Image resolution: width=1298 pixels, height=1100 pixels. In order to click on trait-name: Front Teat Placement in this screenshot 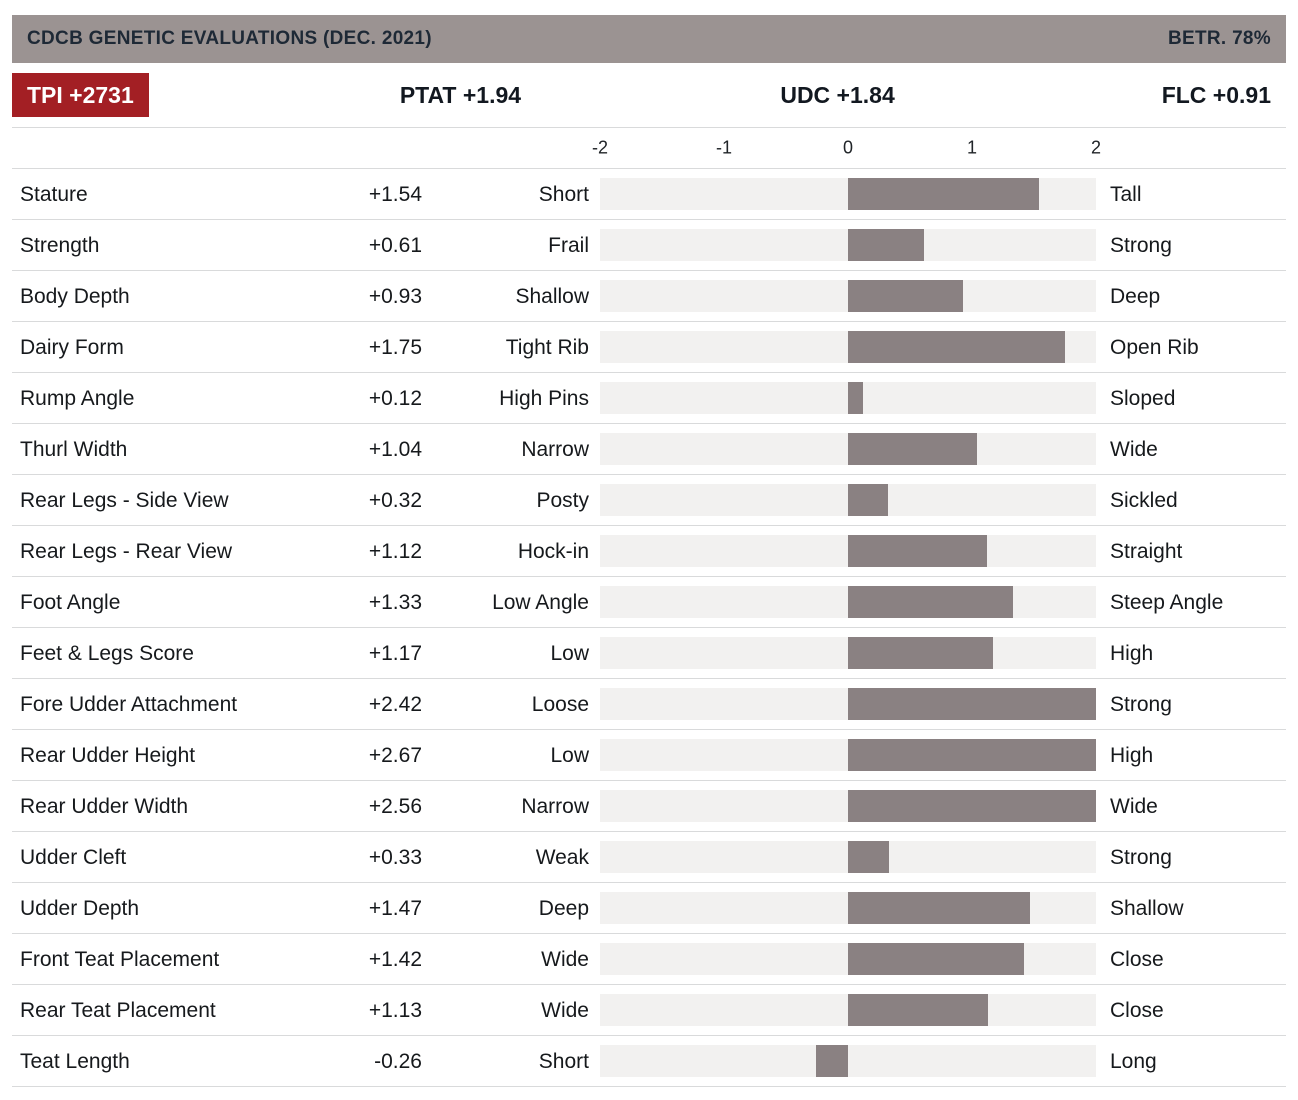, I will do `click(120, 959)`.